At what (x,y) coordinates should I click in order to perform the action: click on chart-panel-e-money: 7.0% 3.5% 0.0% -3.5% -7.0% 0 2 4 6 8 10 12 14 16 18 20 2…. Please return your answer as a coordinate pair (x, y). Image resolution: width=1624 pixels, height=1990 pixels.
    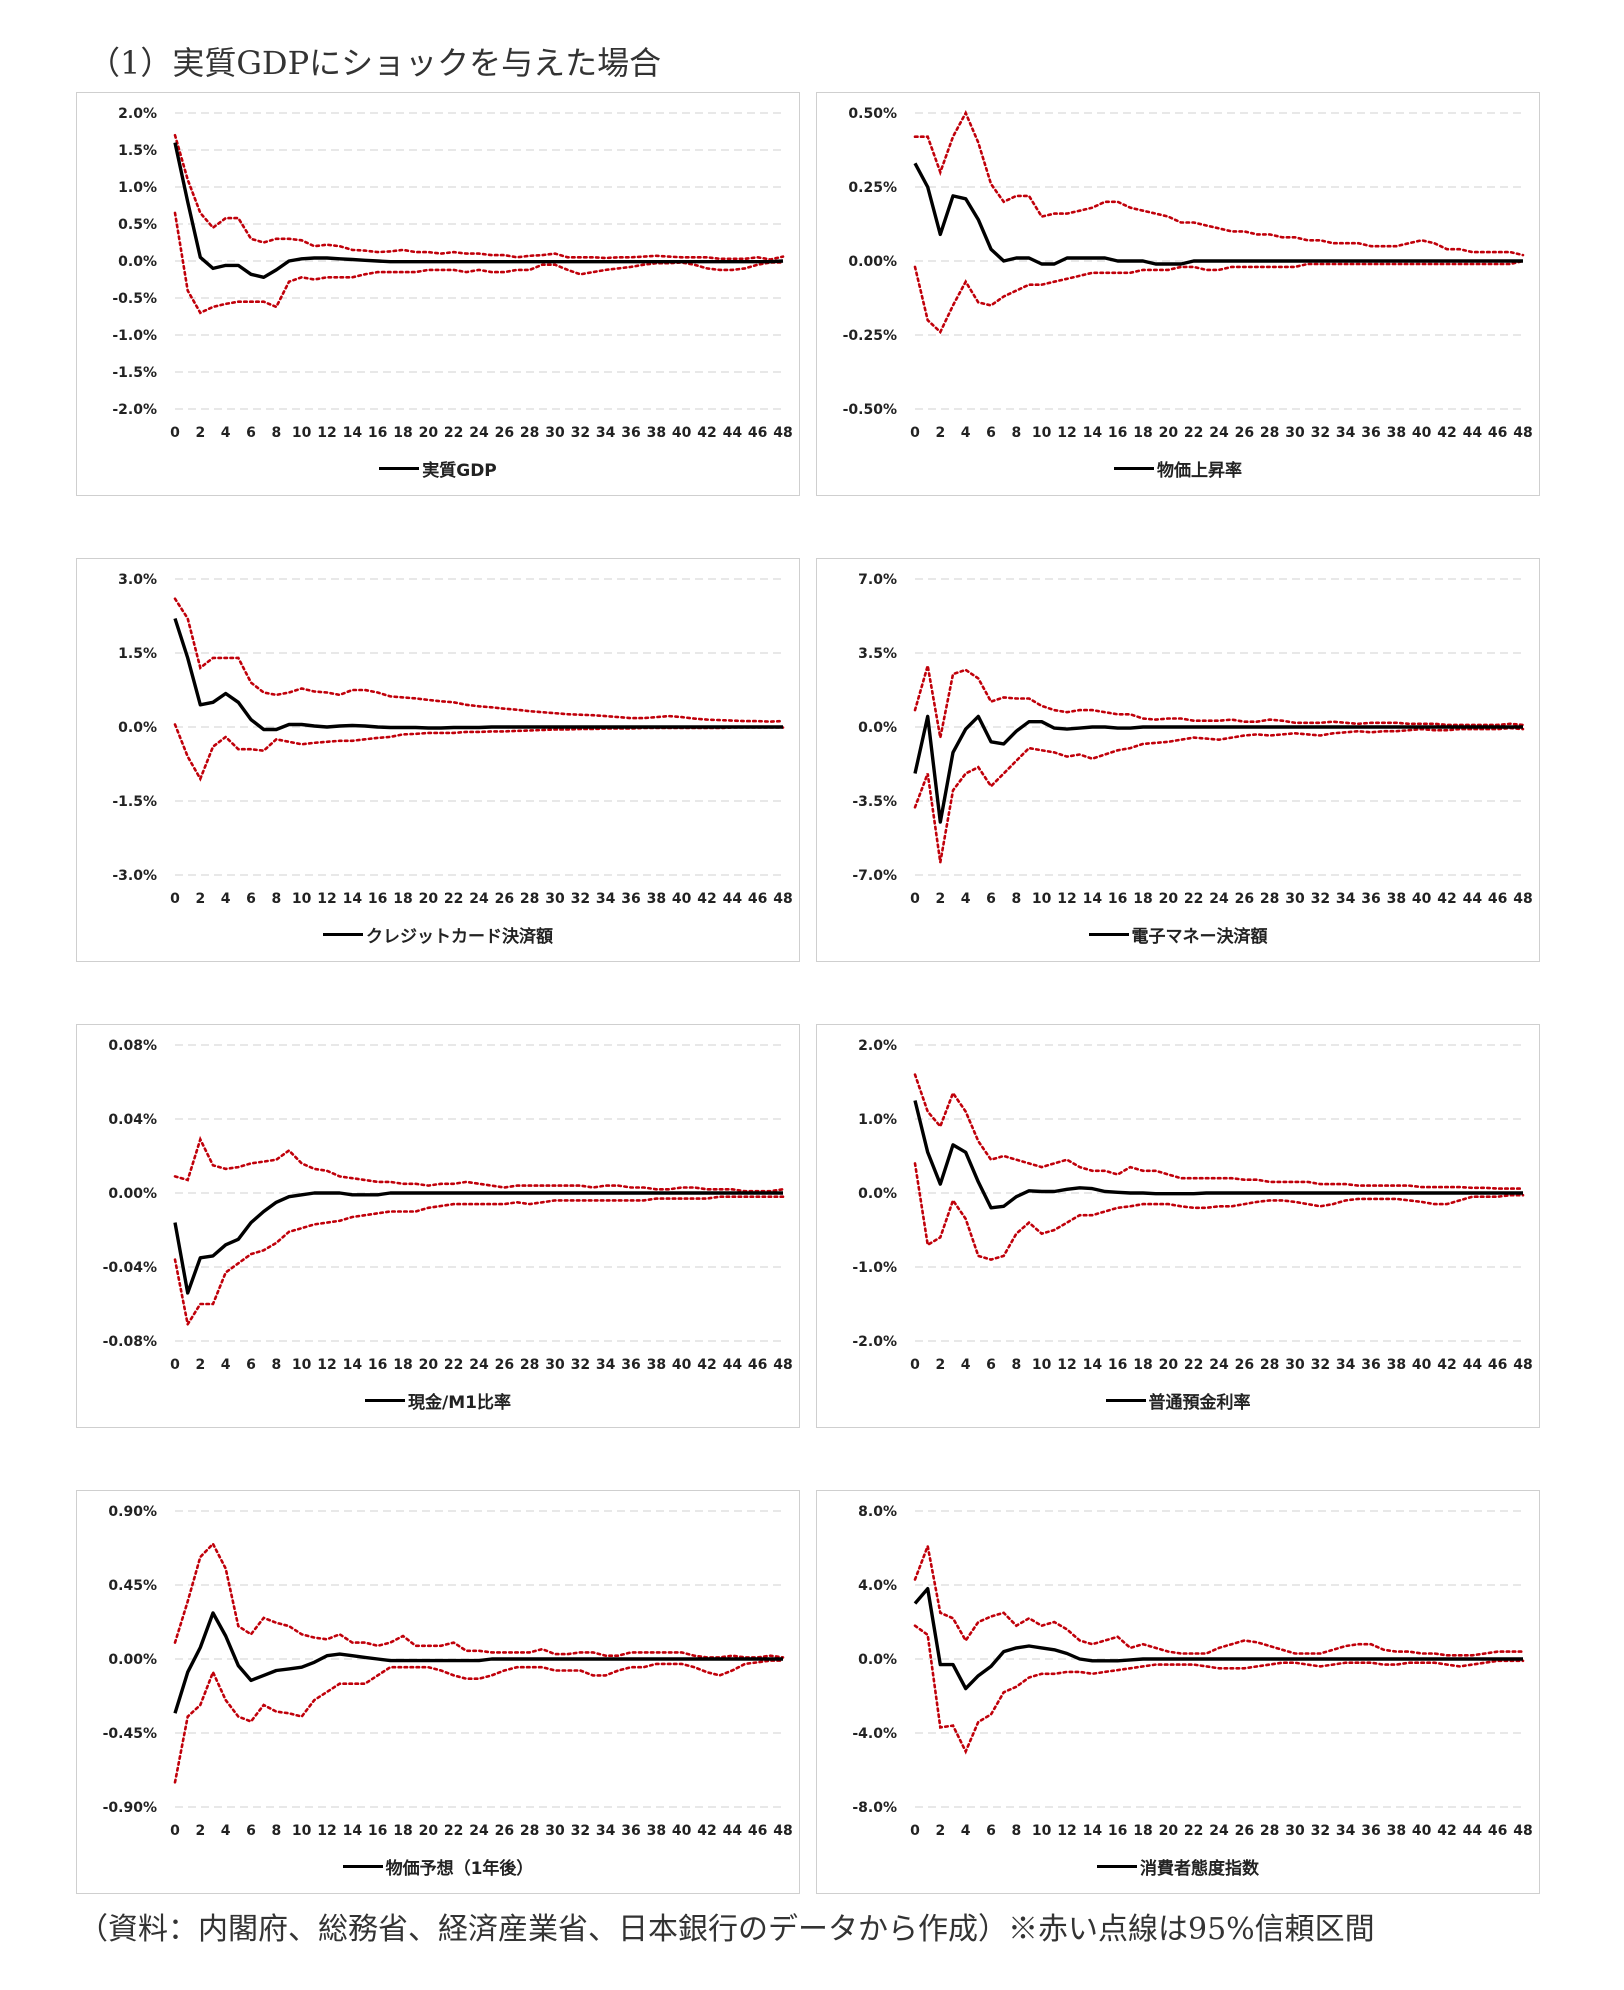
    Looking at the image, I should click on (1178, 760).